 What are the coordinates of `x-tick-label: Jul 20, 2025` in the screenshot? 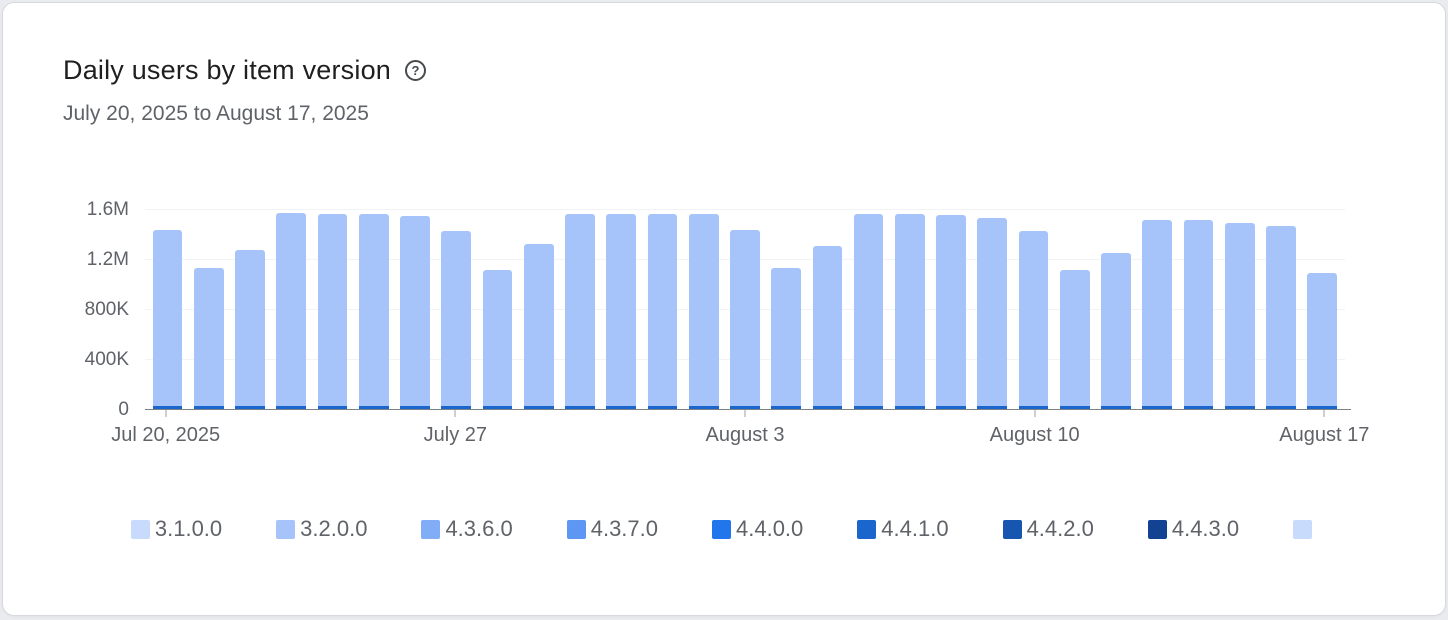 It's located at (166, 435).